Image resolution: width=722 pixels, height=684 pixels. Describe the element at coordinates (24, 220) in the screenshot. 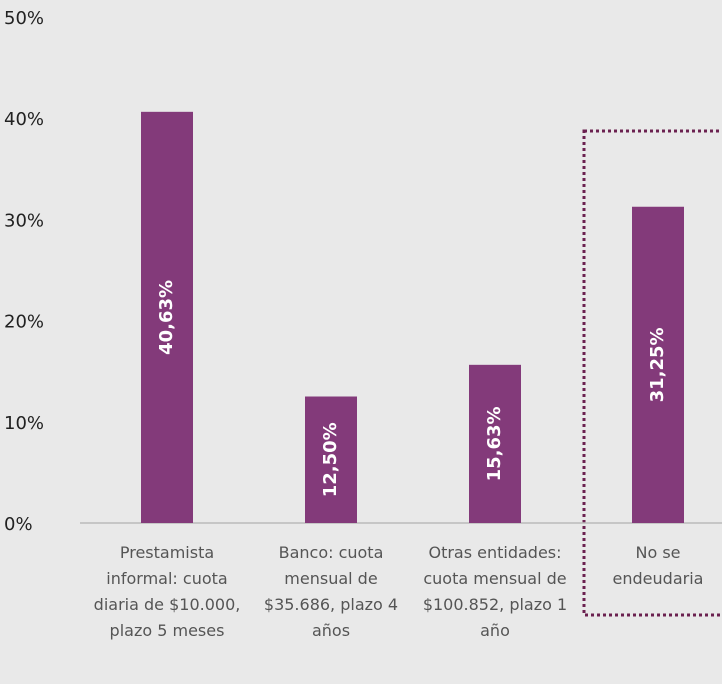

I see `y-tick-label: 30%` at that location.